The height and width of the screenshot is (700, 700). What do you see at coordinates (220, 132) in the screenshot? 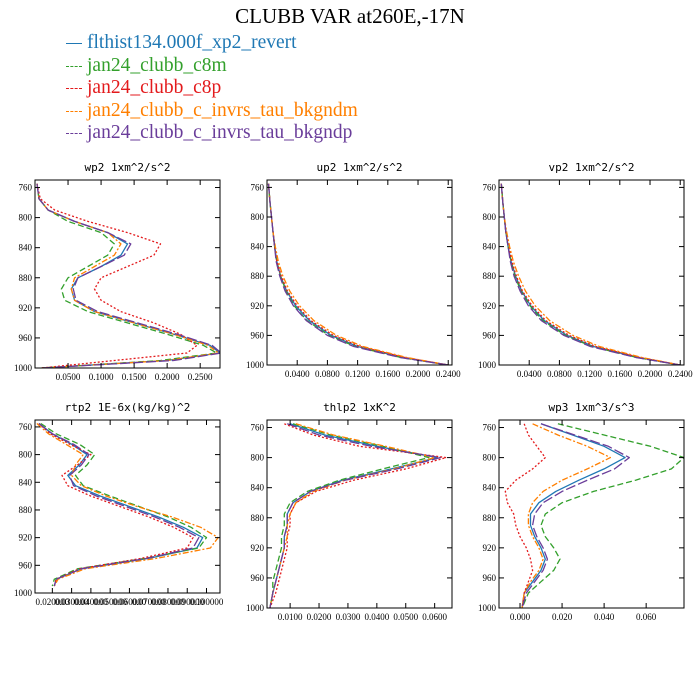
I see `legend-label: jan24_clubb_c_invrs_tau_bkgndp` at bounding box center [220, 132].